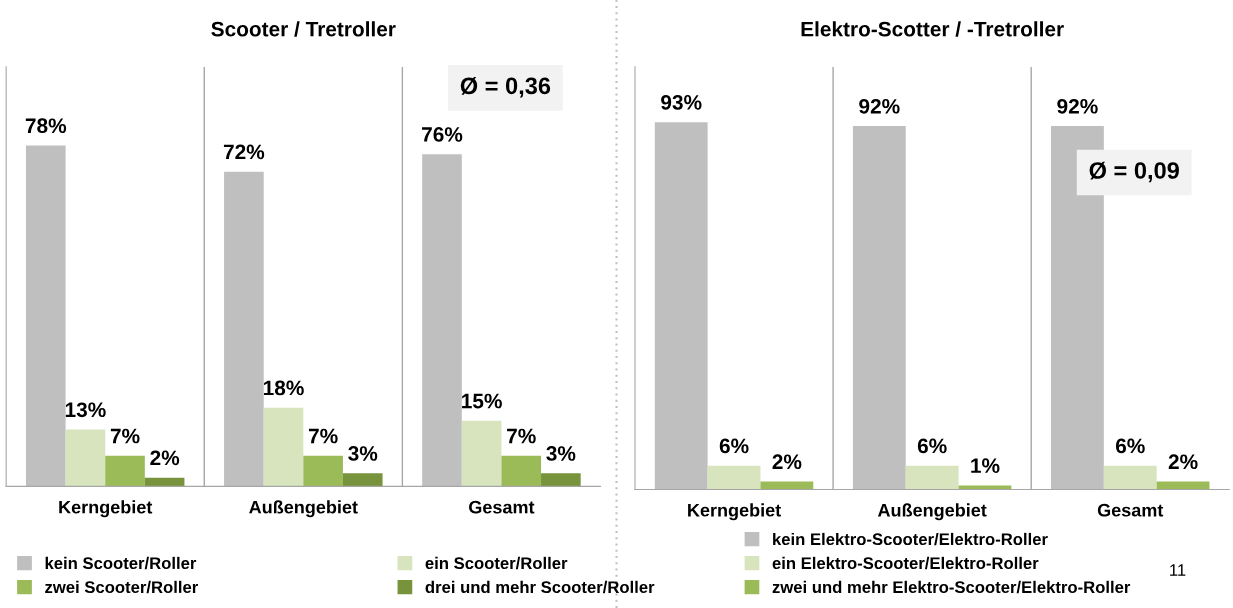 The width and height of the screenshot is (1233, 608). What do you see at coordinates (932, 29) in the screenshot?
I see `chart-title: Elektro-Scotter / -Tretroller` at bounding box center [932, 29].